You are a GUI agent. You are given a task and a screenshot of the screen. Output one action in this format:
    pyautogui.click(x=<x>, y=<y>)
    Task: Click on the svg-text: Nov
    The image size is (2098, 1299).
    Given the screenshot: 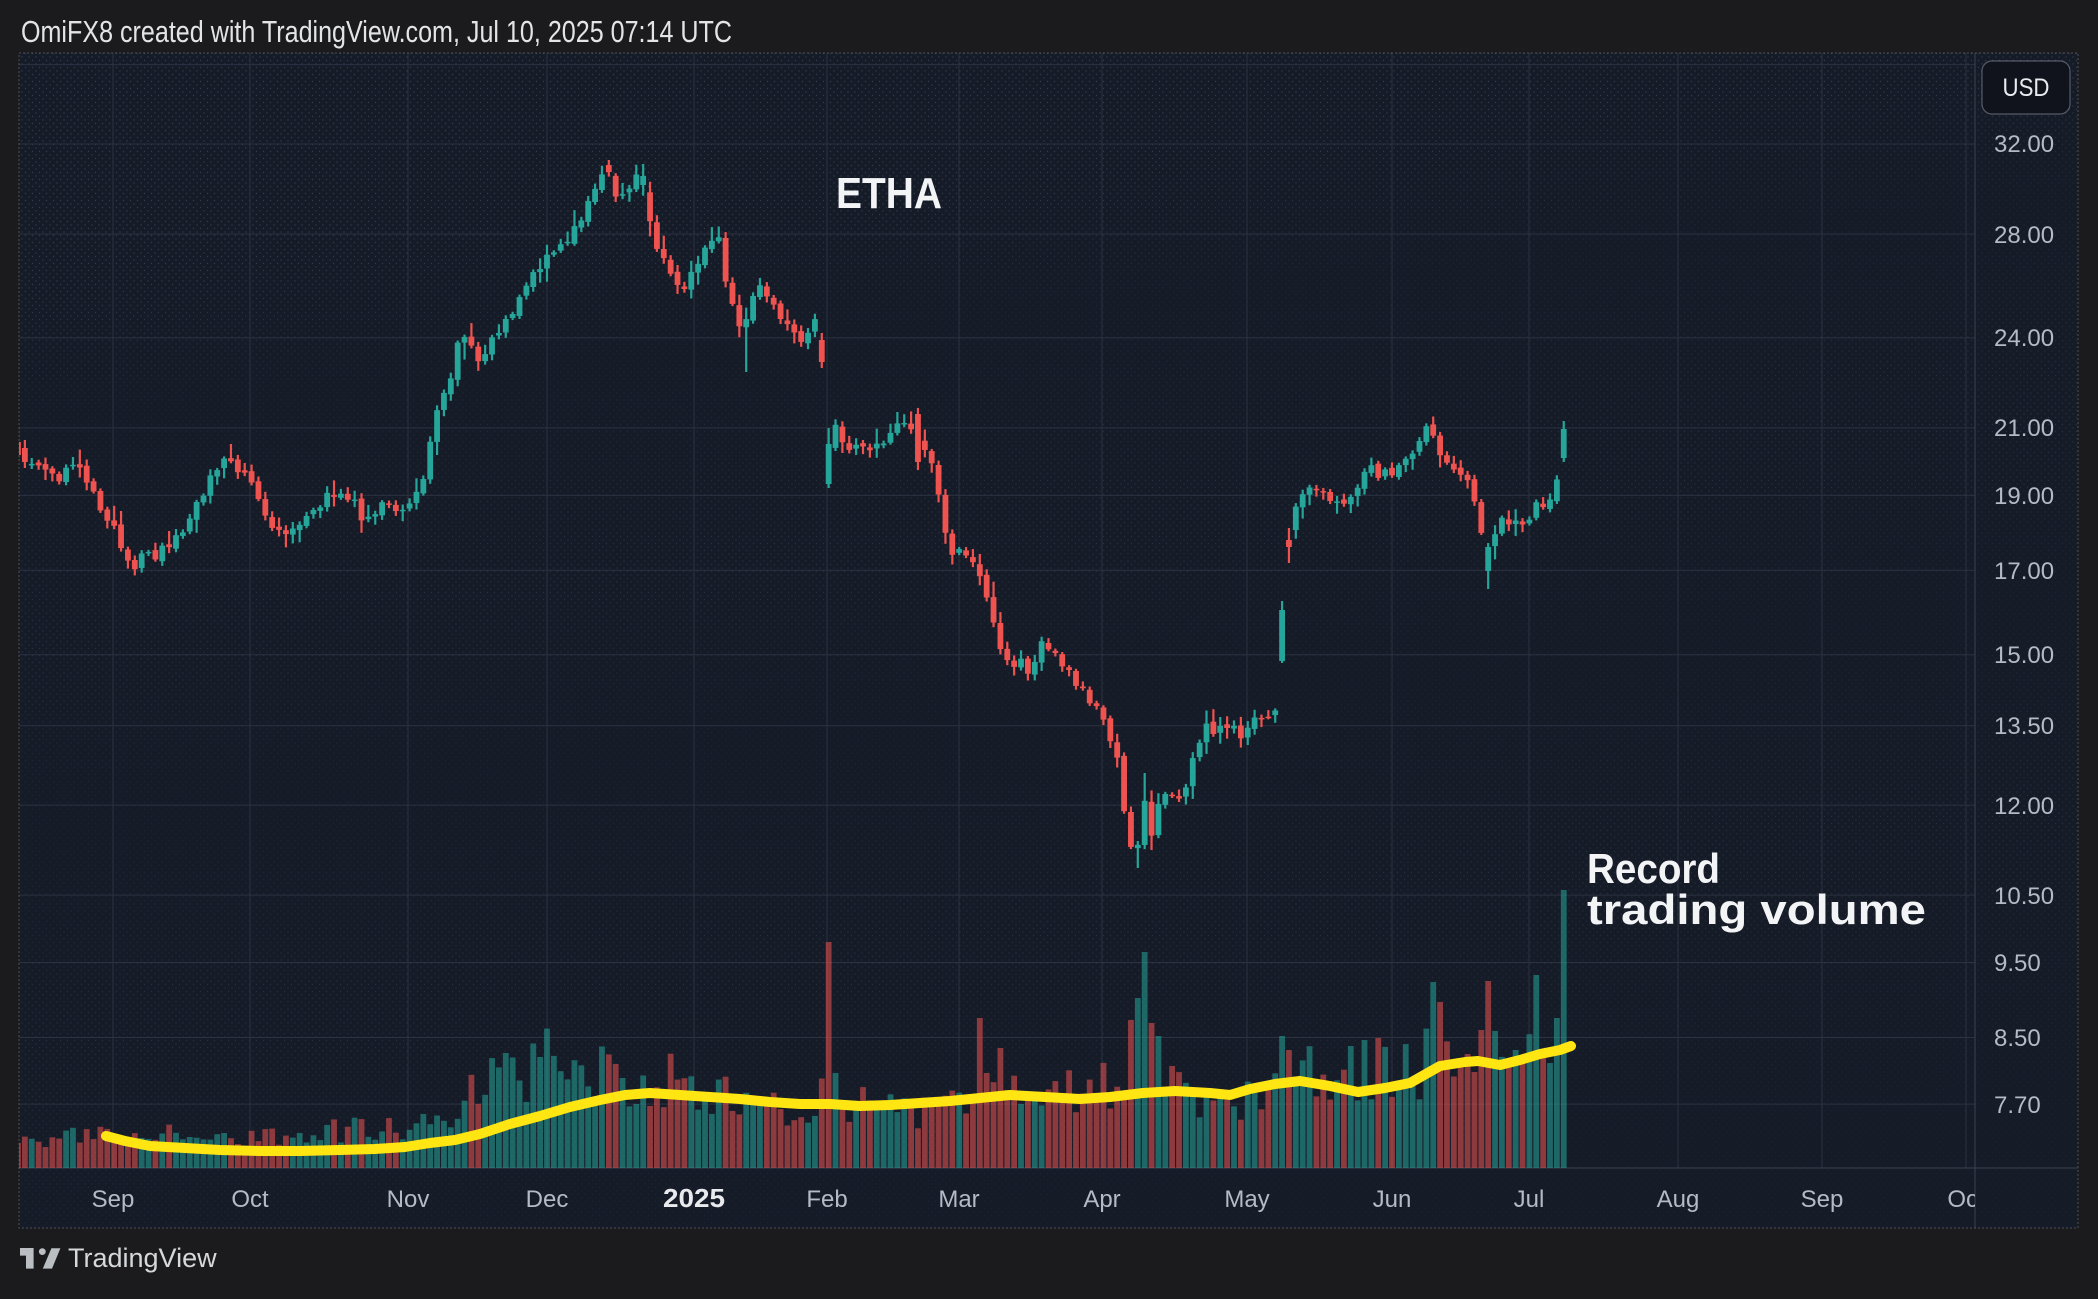 What is the action you would take?
    pyautogui.click(x=408, y=1199)
    